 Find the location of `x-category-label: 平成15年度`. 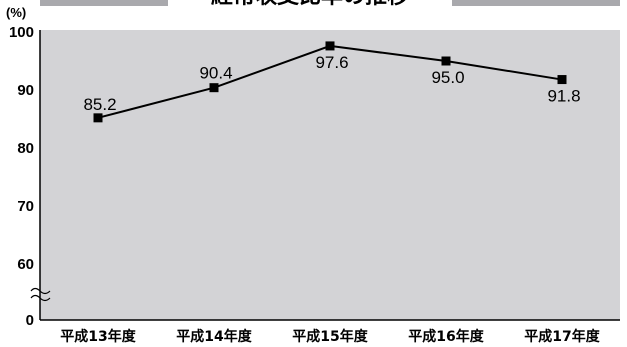

x-category-label: 平成15年度 is located at coordinates (330, 336).